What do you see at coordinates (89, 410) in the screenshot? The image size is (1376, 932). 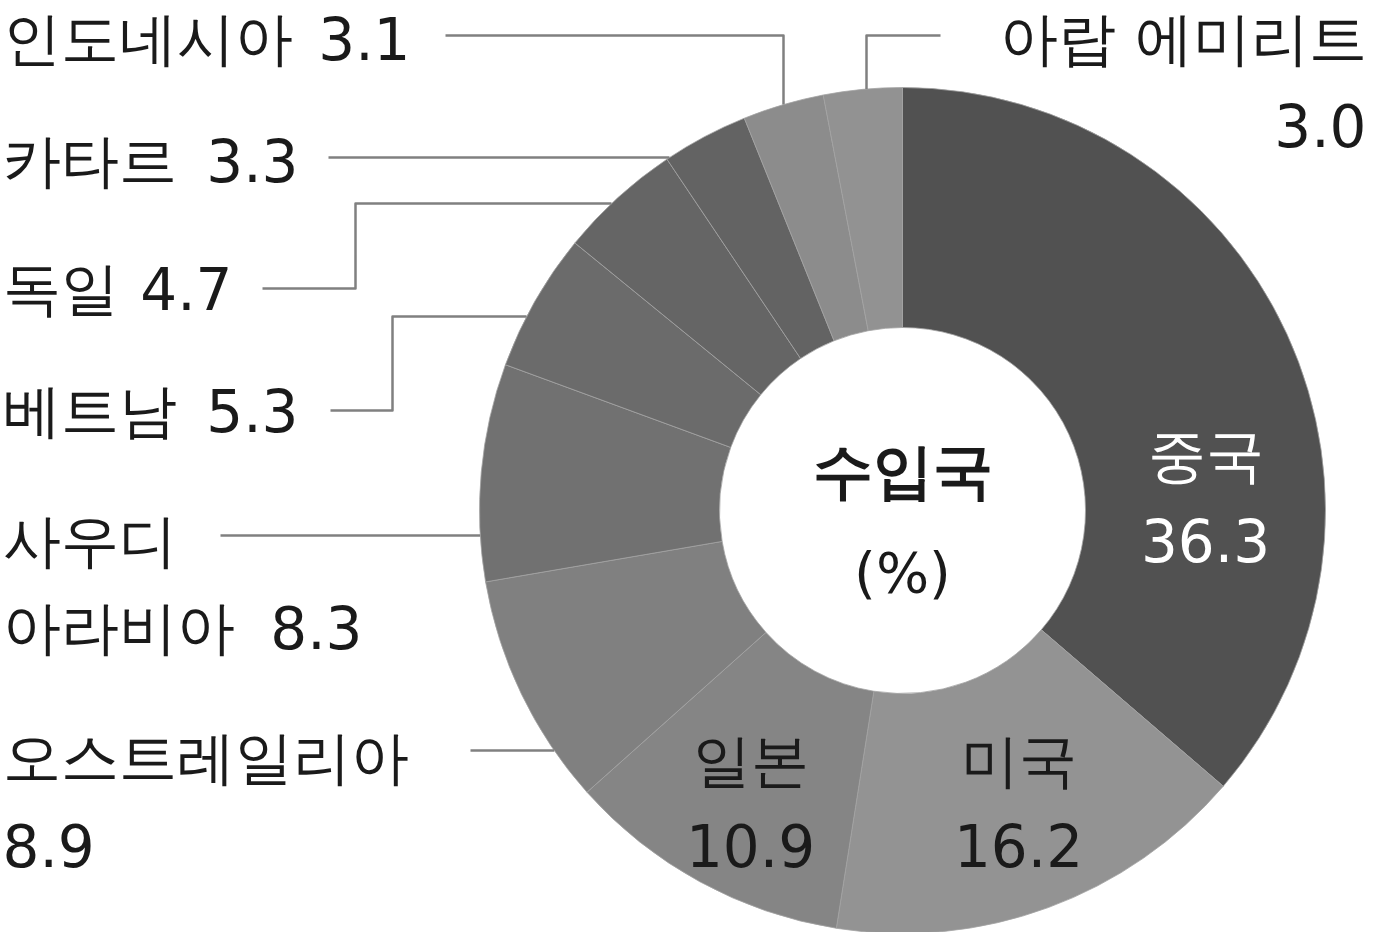 I see `slice-label: 베트남` at bounding box center [89, 410].